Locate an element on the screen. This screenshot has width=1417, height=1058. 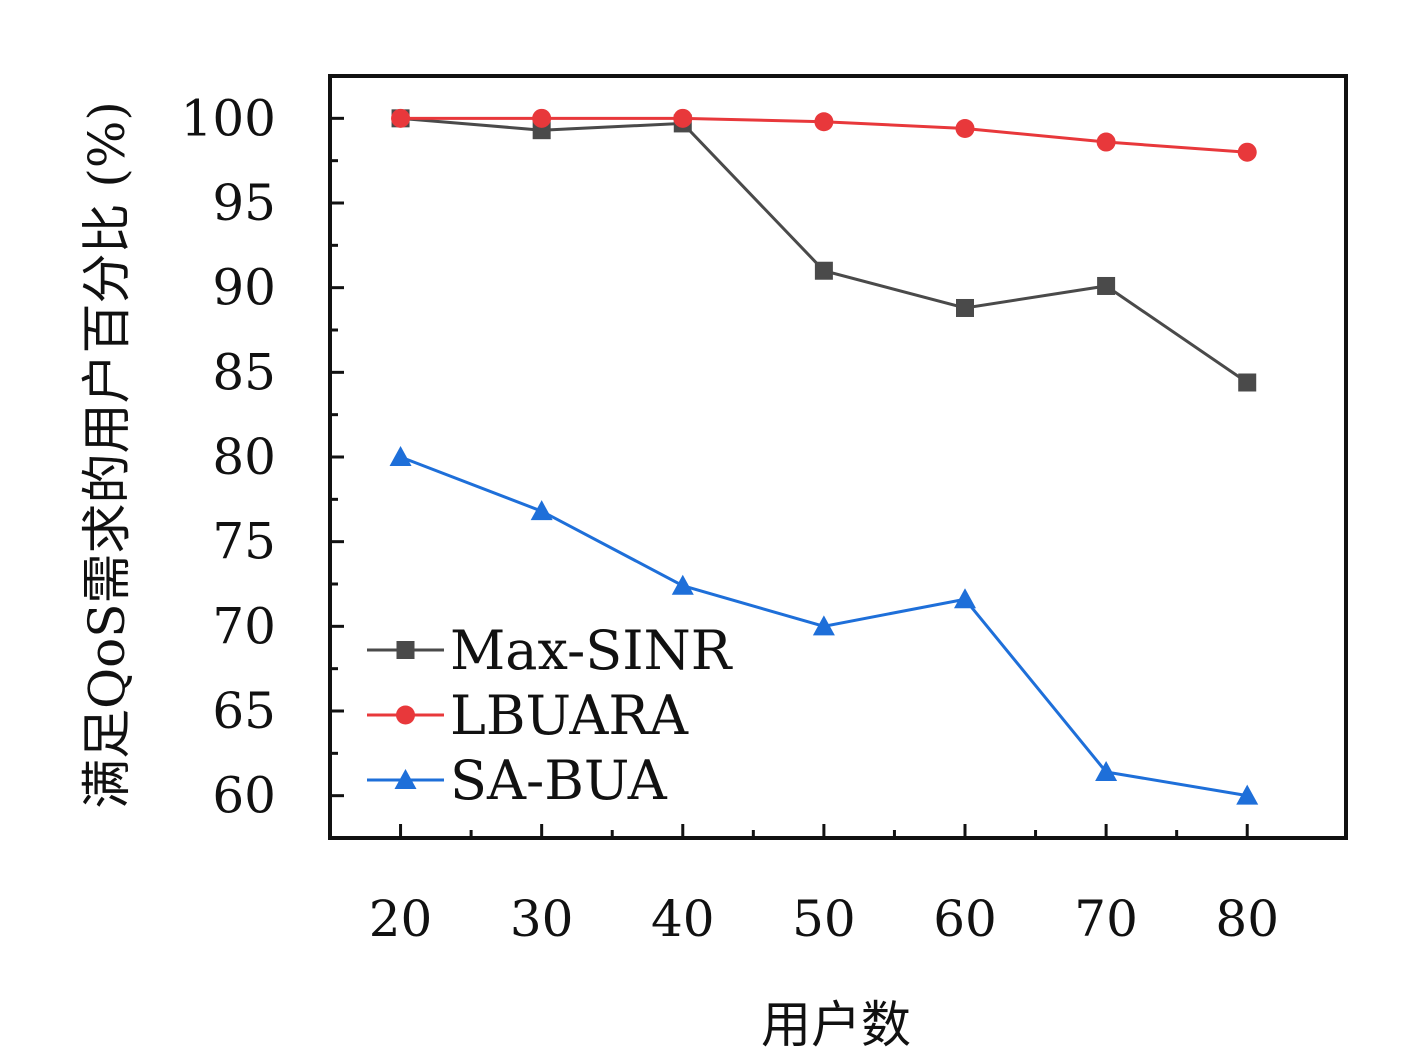
x-tick-label: 40 is located at coordinates (683, 919).